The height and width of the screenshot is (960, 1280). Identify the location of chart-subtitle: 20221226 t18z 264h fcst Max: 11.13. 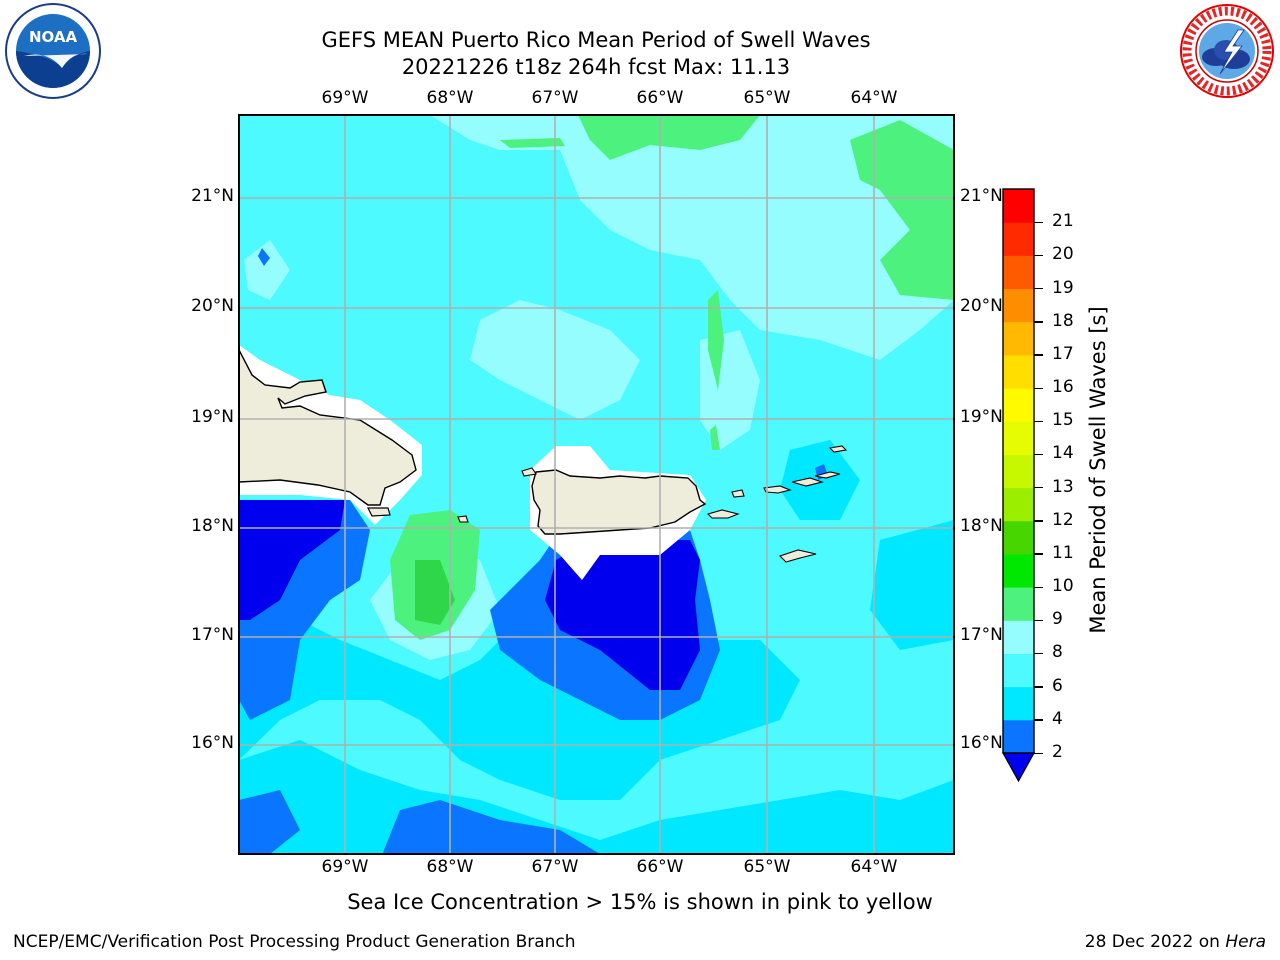
(596, 67).